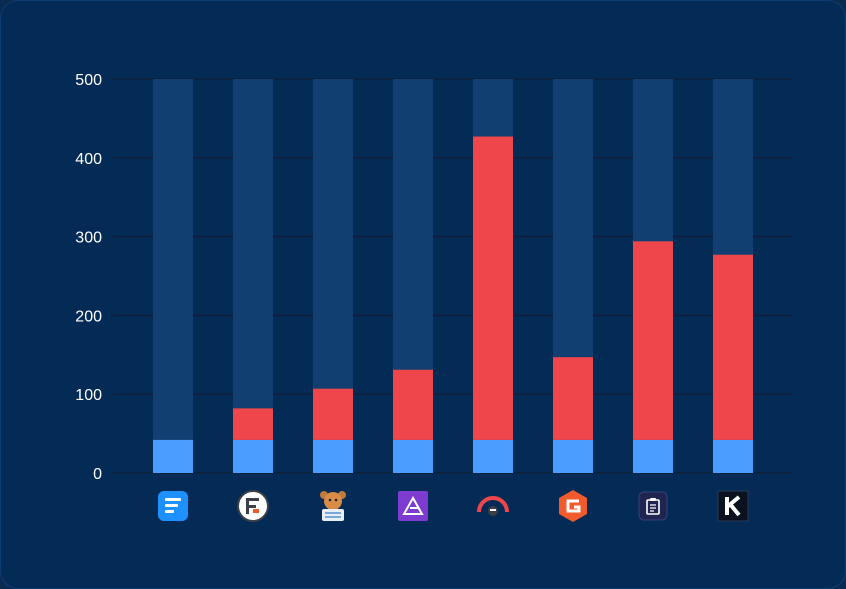  Describe the element at coordinates (88, 316) in the screenshot. I see `y-tick-label: 200` at that location.